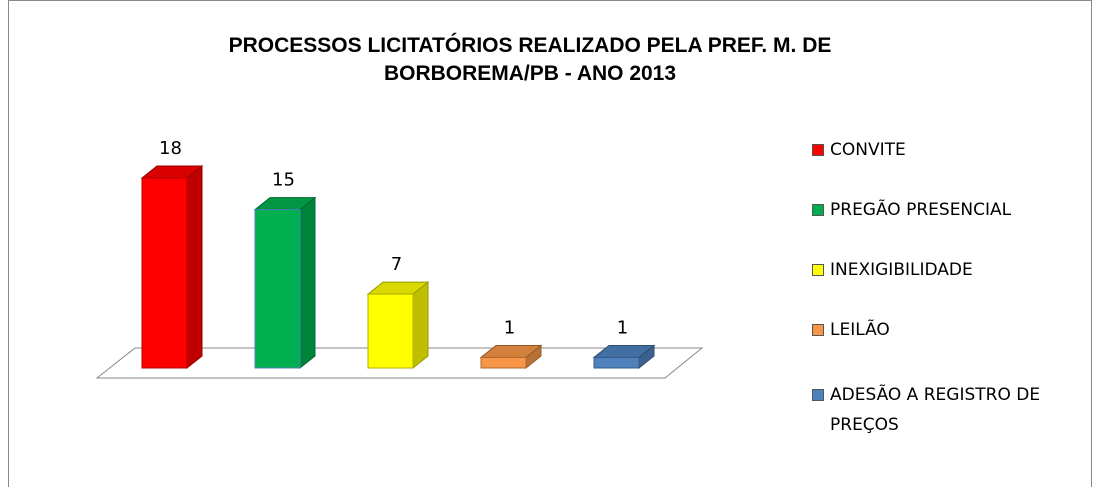 The width and height of the screenshot is (1100, 487). What do you see at coordinates (935, 410) in the screenshot?
I see `legend-label: ADESÃO A REGISTRO DE PREÇOS` at bounding box center [935, 410].